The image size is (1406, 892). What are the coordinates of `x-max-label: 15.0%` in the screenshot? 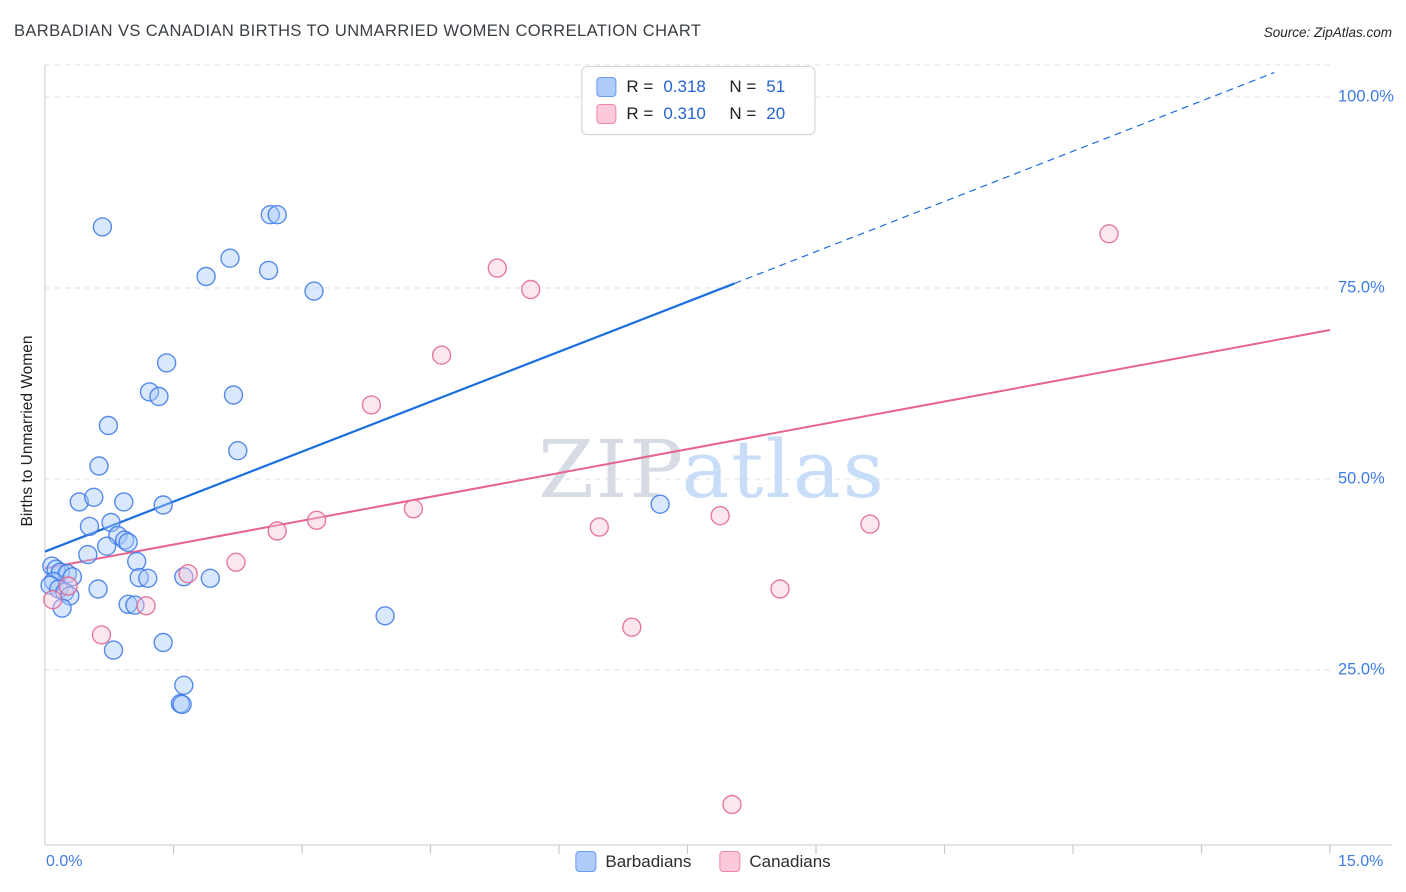 It's located at (1361, 861).